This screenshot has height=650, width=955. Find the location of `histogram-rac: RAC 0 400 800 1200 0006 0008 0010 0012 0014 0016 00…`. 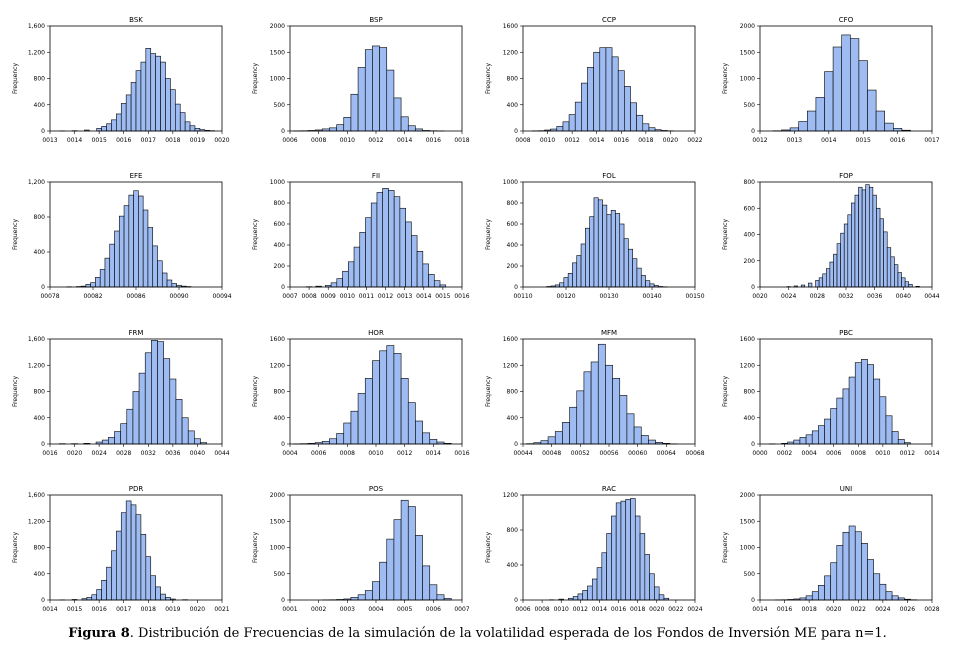

histogram-rac: RAC 0 400 800 1200 0006 0008 0010 0012 0014 0016 00… is located at coordinates (594, 549).